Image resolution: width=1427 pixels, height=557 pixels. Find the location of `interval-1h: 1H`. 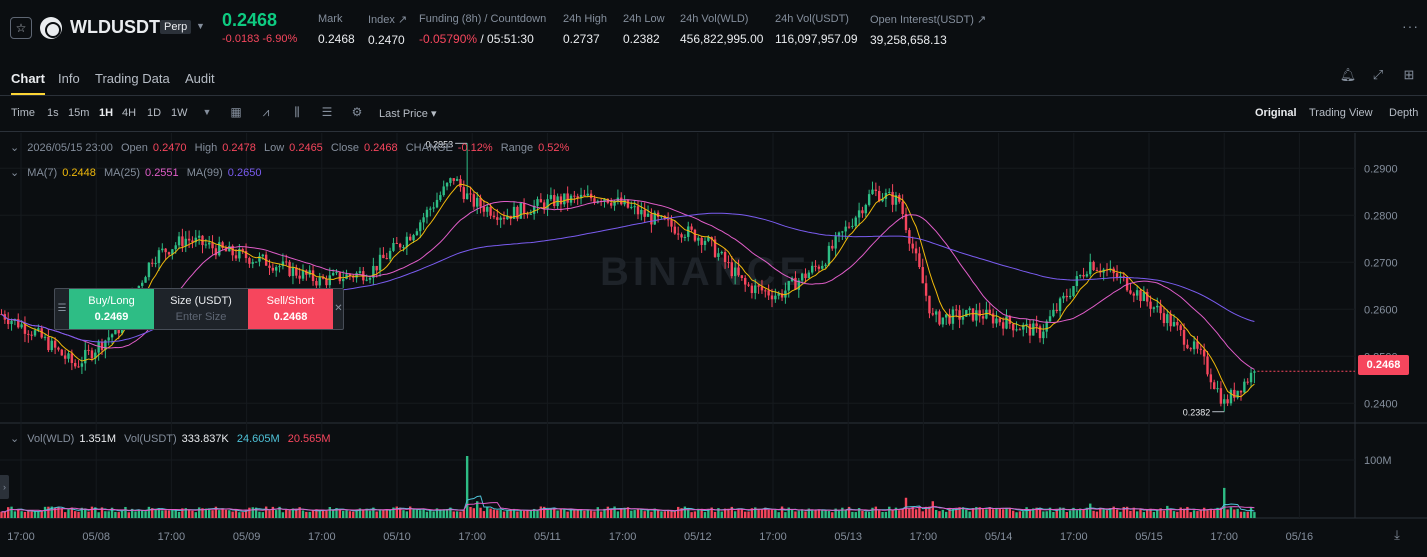

interval-1h: 1H is located at coordinates (106, 113).